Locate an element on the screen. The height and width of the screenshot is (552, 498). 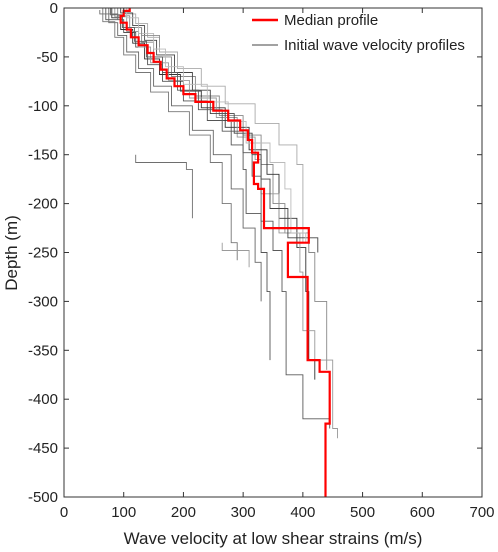
x-tick-label: 400 is located at coordinates (302, 512).